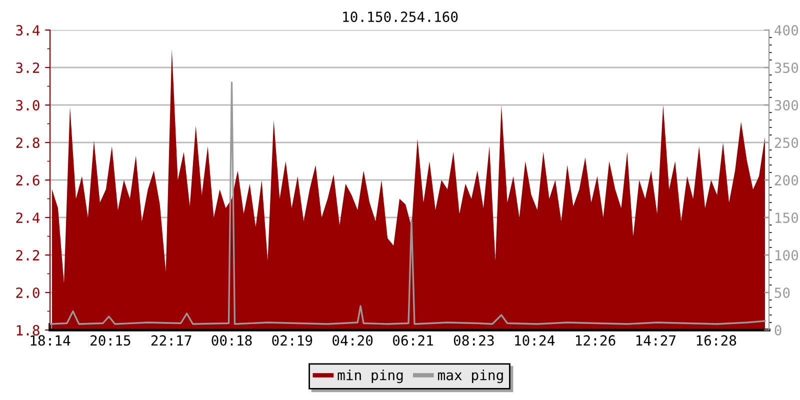 The height and width of the screenshot is (400, 800). Describe the element at coordinates (28, 217) in the screenshot. I see `y-tick-label: 2.4` at that location.